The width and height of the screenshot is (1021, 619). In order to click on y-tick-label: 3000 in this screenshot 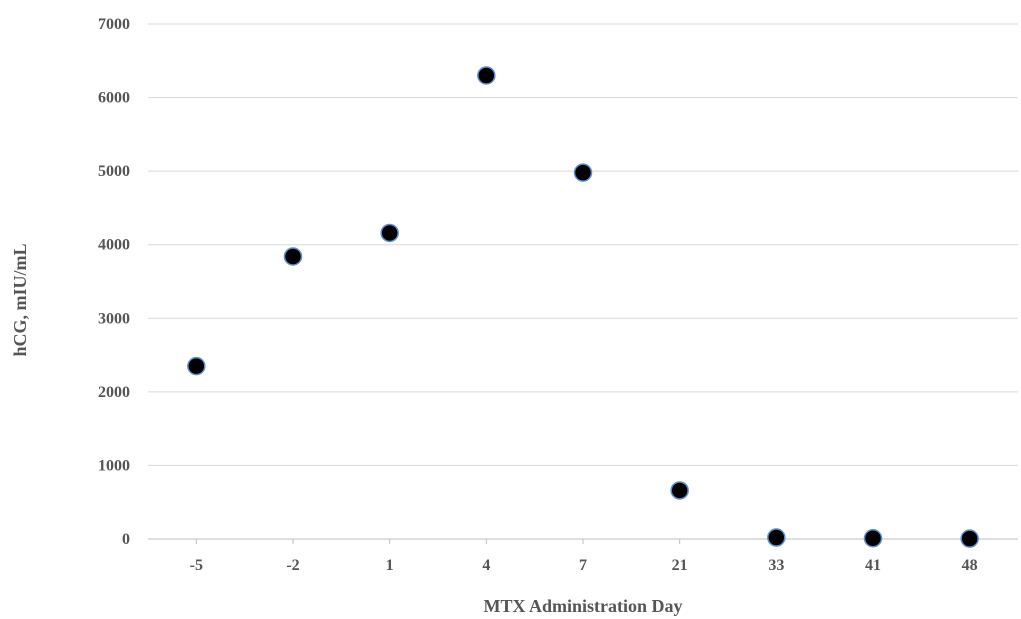, I will do `click(114, 318)`.